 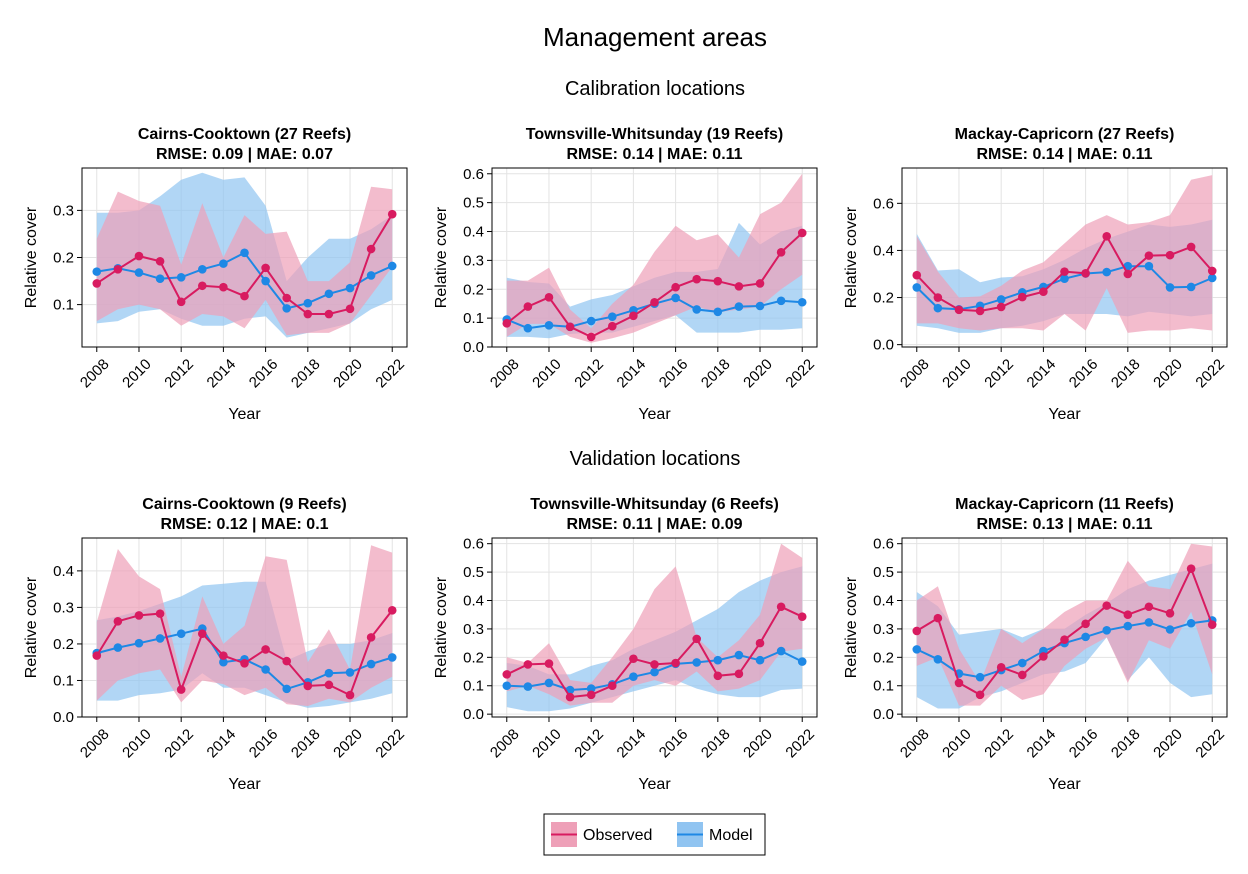 I want to click on x-tick-label: 2016, so click(x=674, y=744).